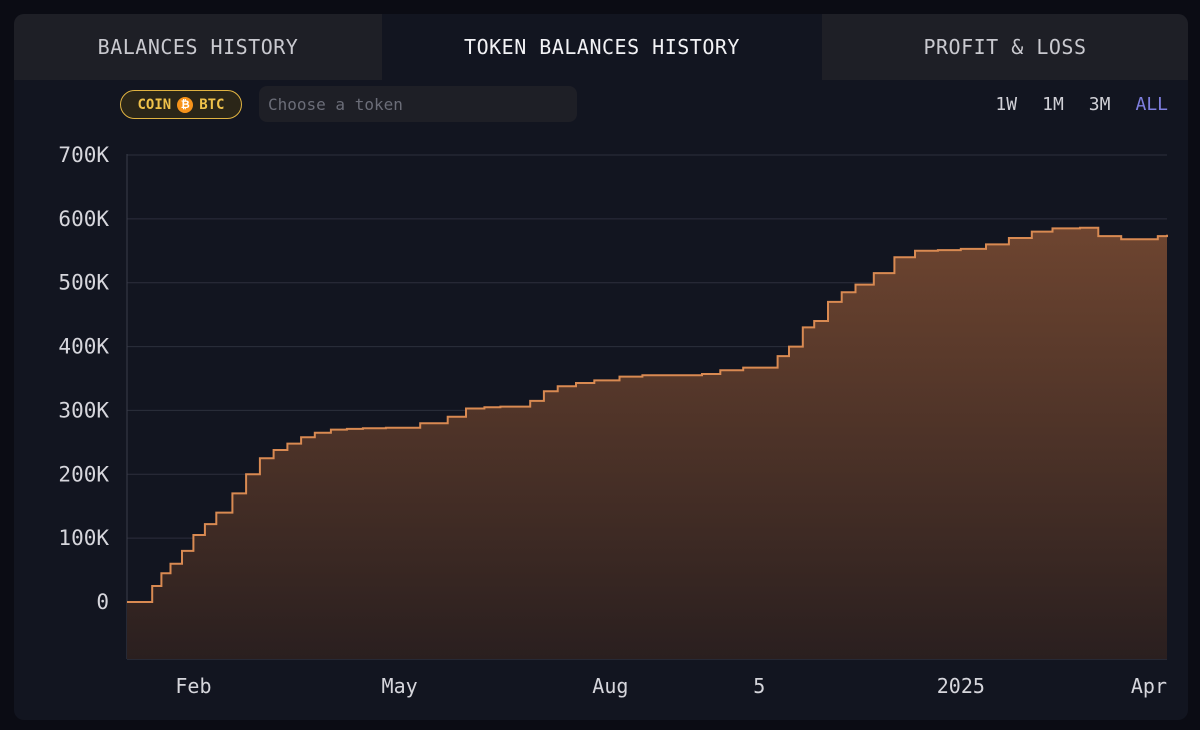 The image size is (1200, 730). What do you see at coordinates (193, 686) in the screenshot?
I see `x-tick-label: Feb` at bounding box center [193, 686].